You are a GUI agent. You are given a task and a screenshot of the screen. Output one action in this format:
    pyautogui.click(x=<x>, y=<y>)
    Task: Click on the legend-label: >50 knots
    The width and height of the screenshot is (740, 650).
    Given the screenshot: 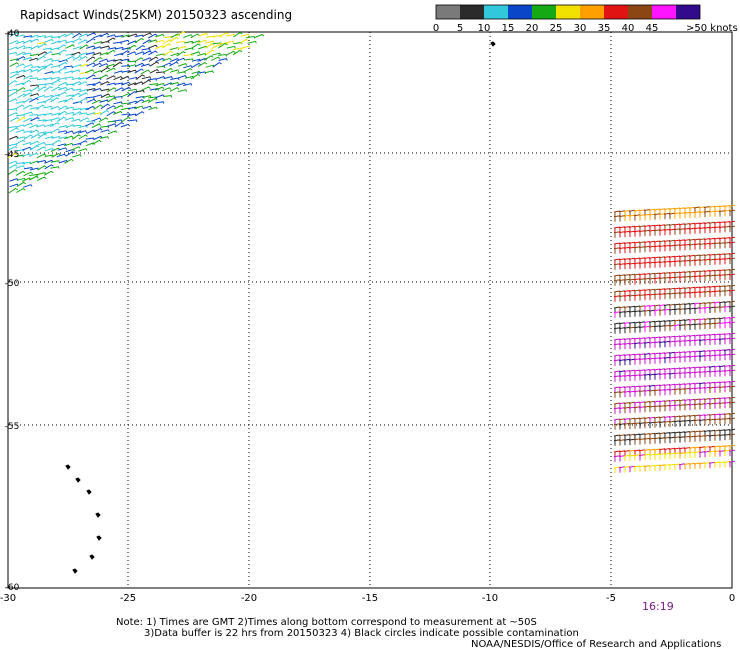 What is the action you would take?
    pyautogui.click(x=712, y=28)
    